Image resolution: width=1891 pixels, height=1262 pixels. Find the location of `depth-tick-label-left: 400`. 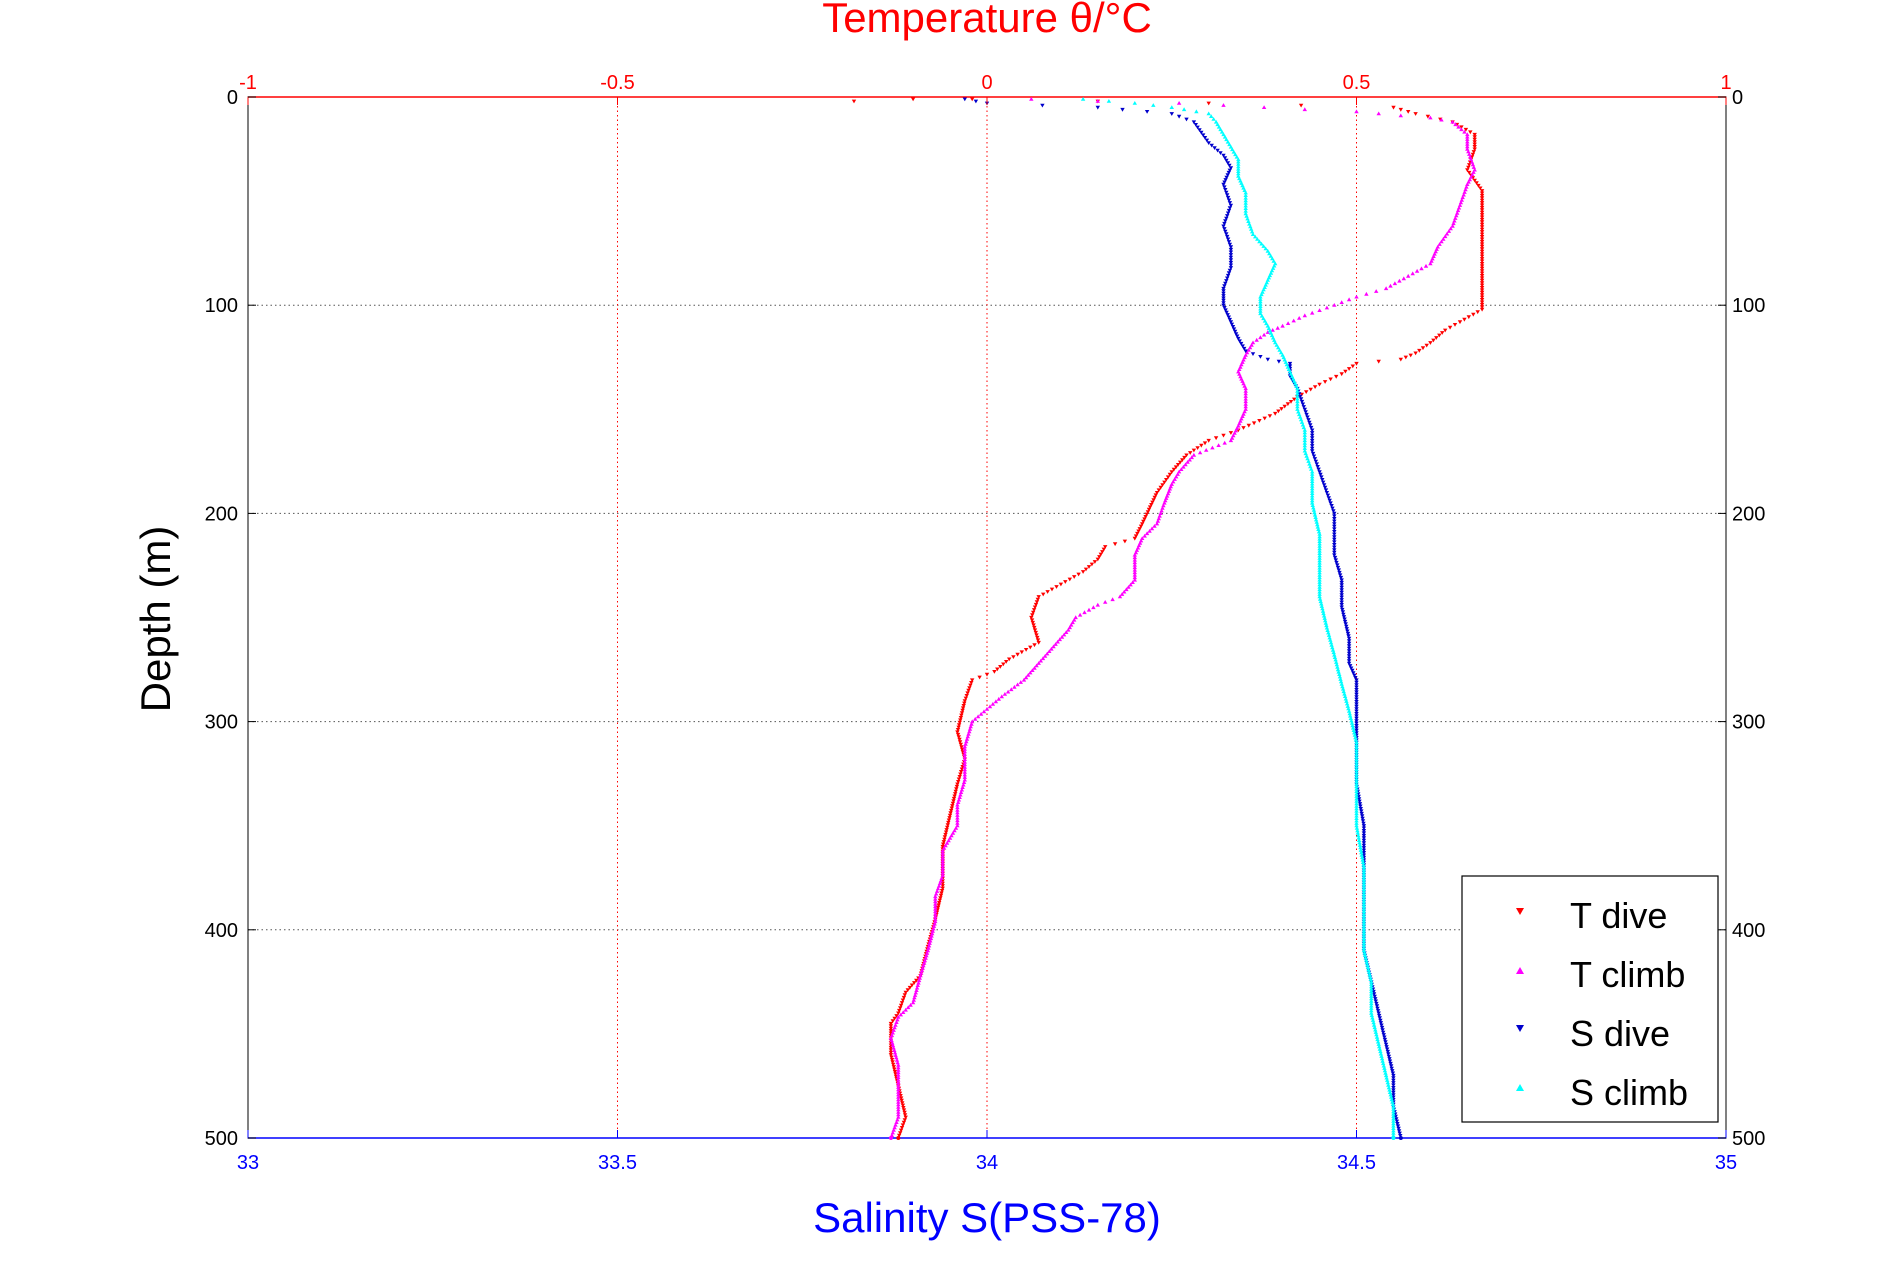

depth-tick-label-left: 400 is located at coordinates (221, 931).